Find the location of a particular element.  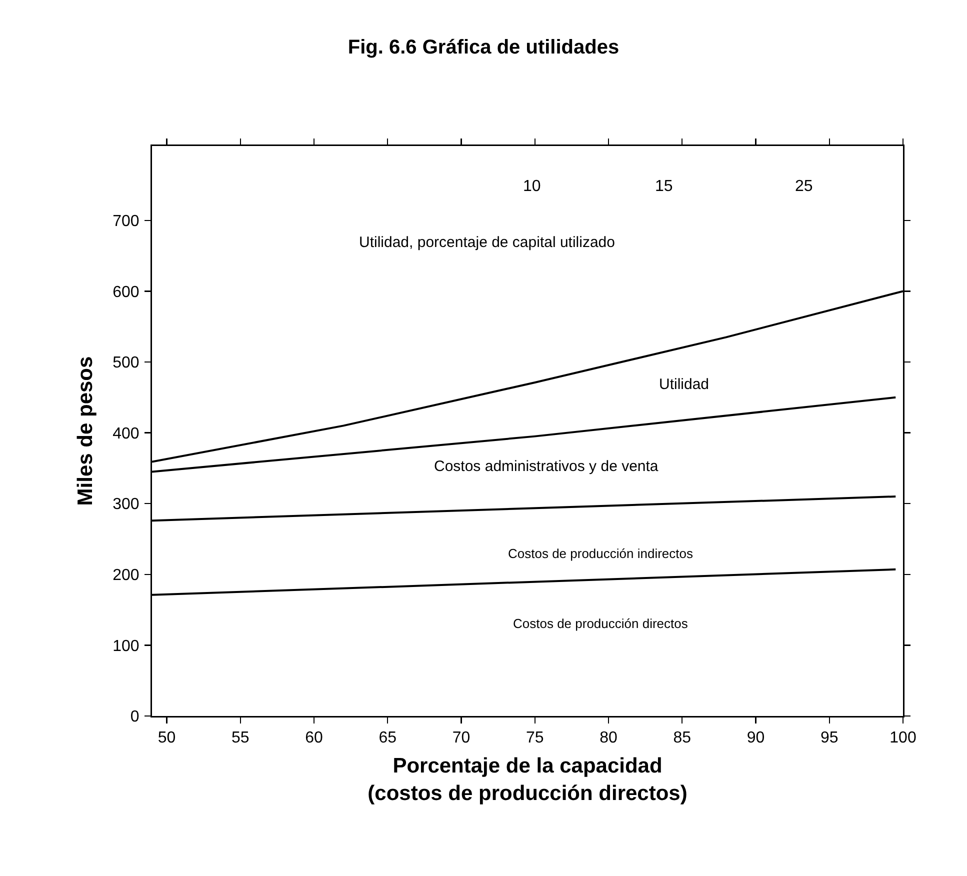

annotation: 15 is located at coordinates (664, 186).